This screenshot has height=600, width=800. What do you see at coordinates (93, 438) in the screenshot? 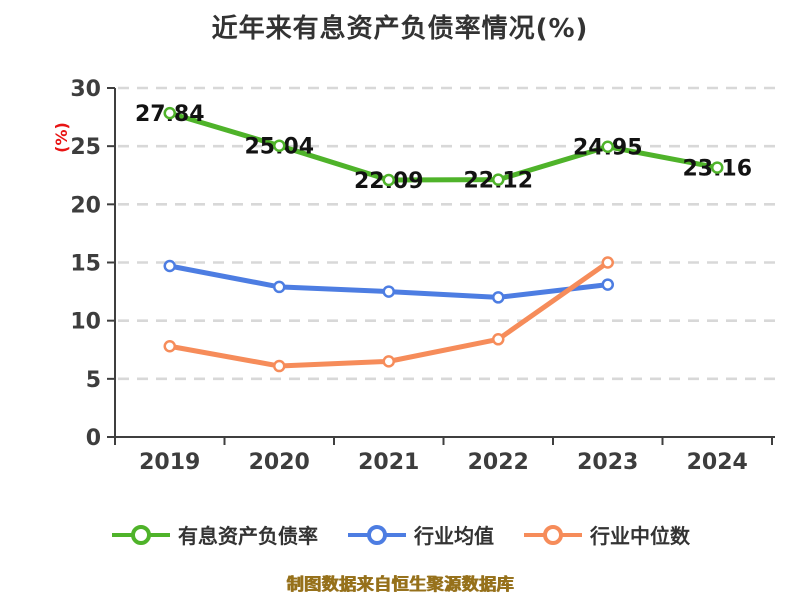
I see `y-tick-label: 0` at bounding box center [93, 438].